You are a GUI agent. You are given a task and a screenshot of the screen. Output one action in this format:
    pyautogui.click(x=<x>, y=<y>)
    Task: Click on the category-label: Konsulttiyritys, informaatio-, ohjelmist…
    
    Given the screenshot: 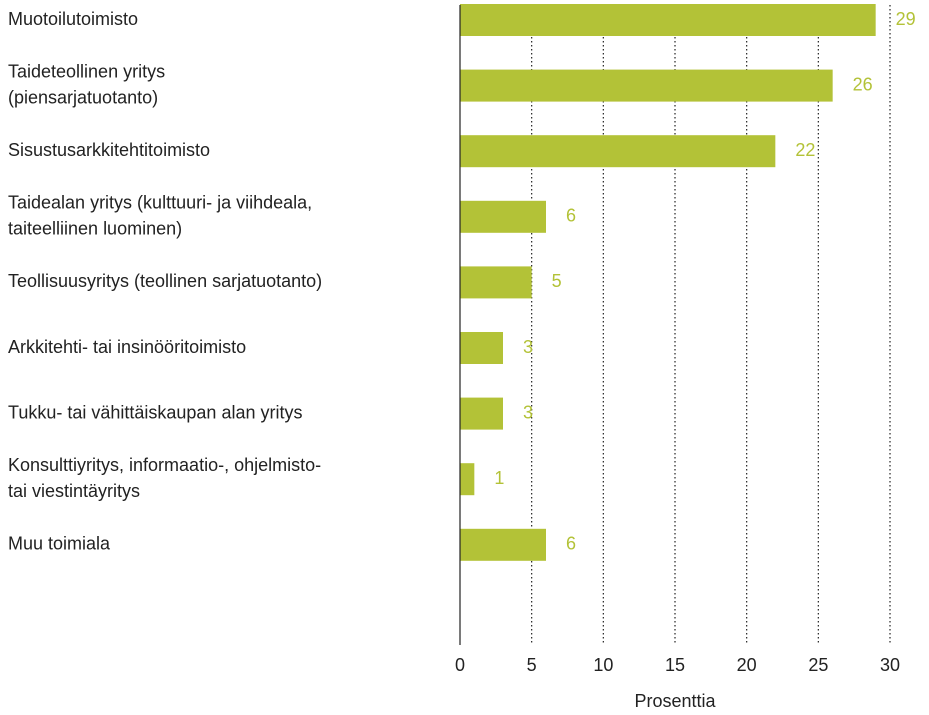 What is the action you would take?
    pyautogui.click(x=164, y=465)
    